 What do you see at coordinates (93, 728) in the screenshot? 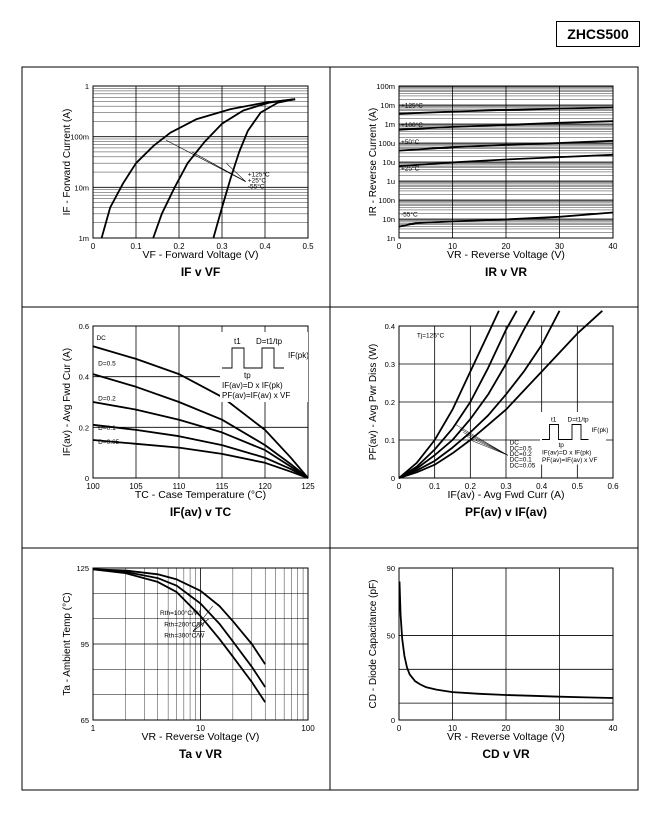
I see `x-tick-label: 1` at bounding box center [93, 728].